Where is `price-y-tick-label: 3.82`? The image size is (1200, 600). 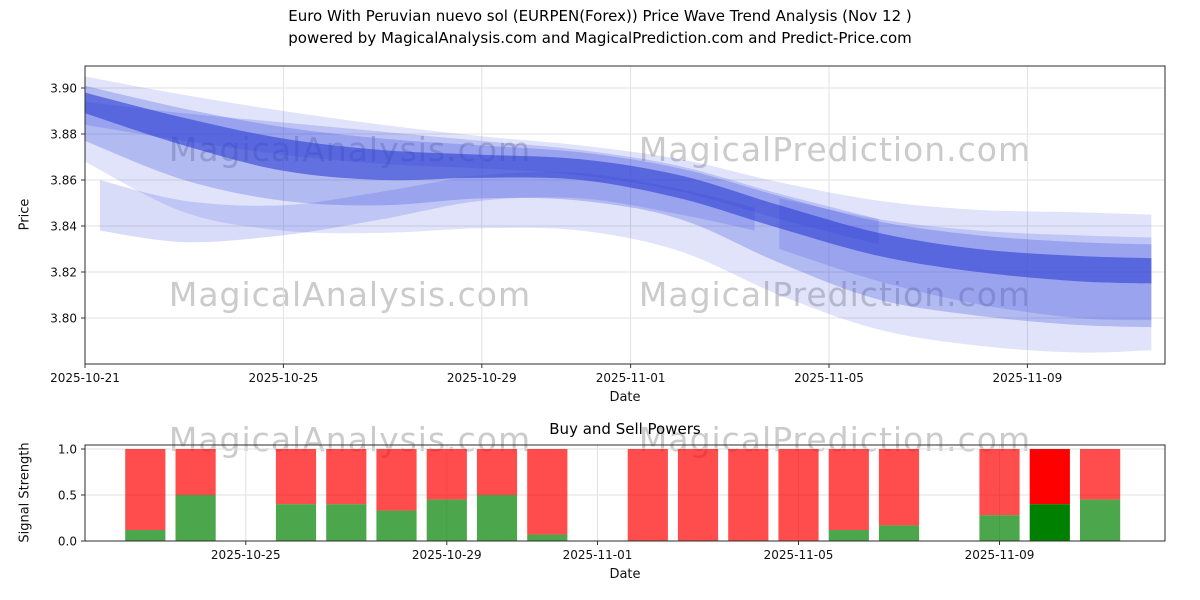 price-y-tick-label: 3.82 is located at coordinates (63, 273).